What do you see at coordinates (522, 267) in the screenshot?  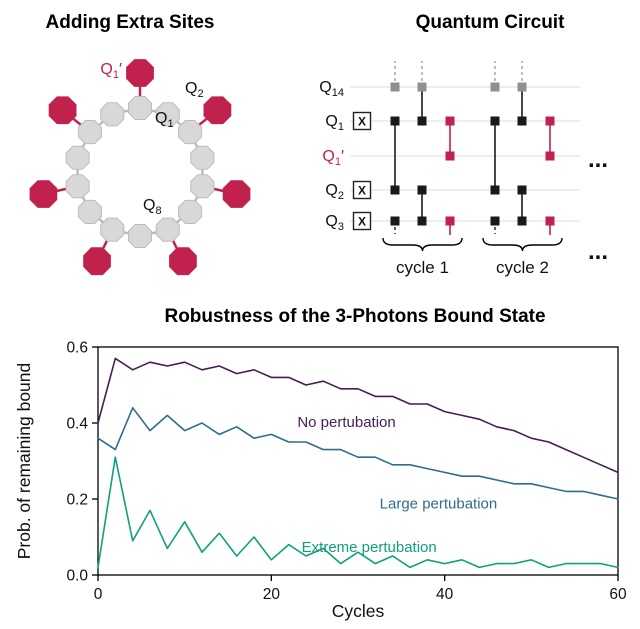 I see `cycle-label: cycle 2` at bounding box center [522, 267].